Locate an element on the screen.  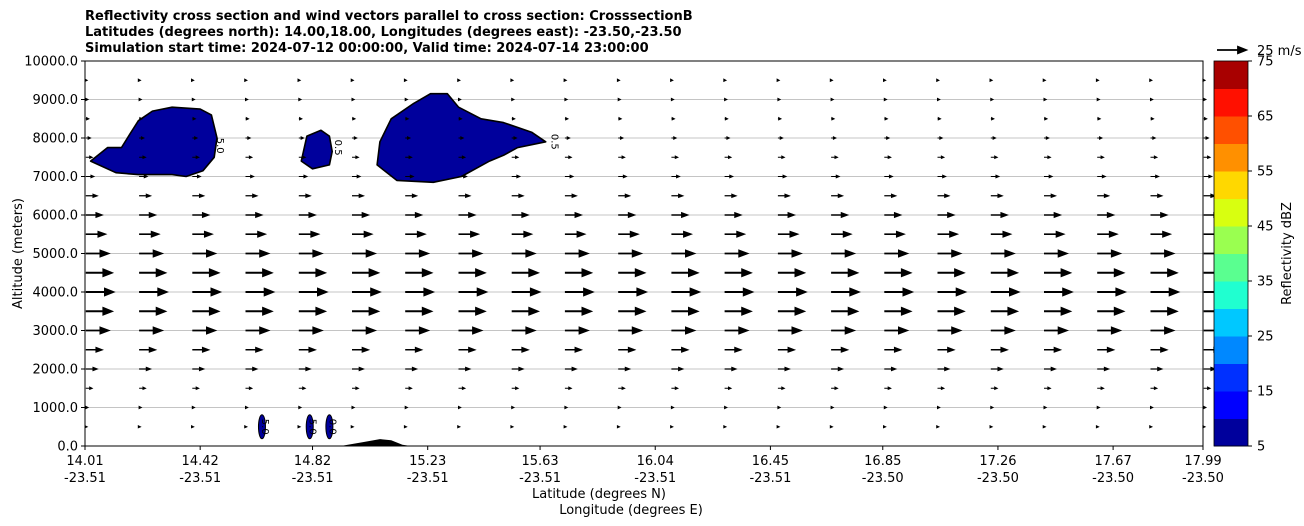
x-tick-lon-label-7: -23.50 is located at coordinates (883, 478).